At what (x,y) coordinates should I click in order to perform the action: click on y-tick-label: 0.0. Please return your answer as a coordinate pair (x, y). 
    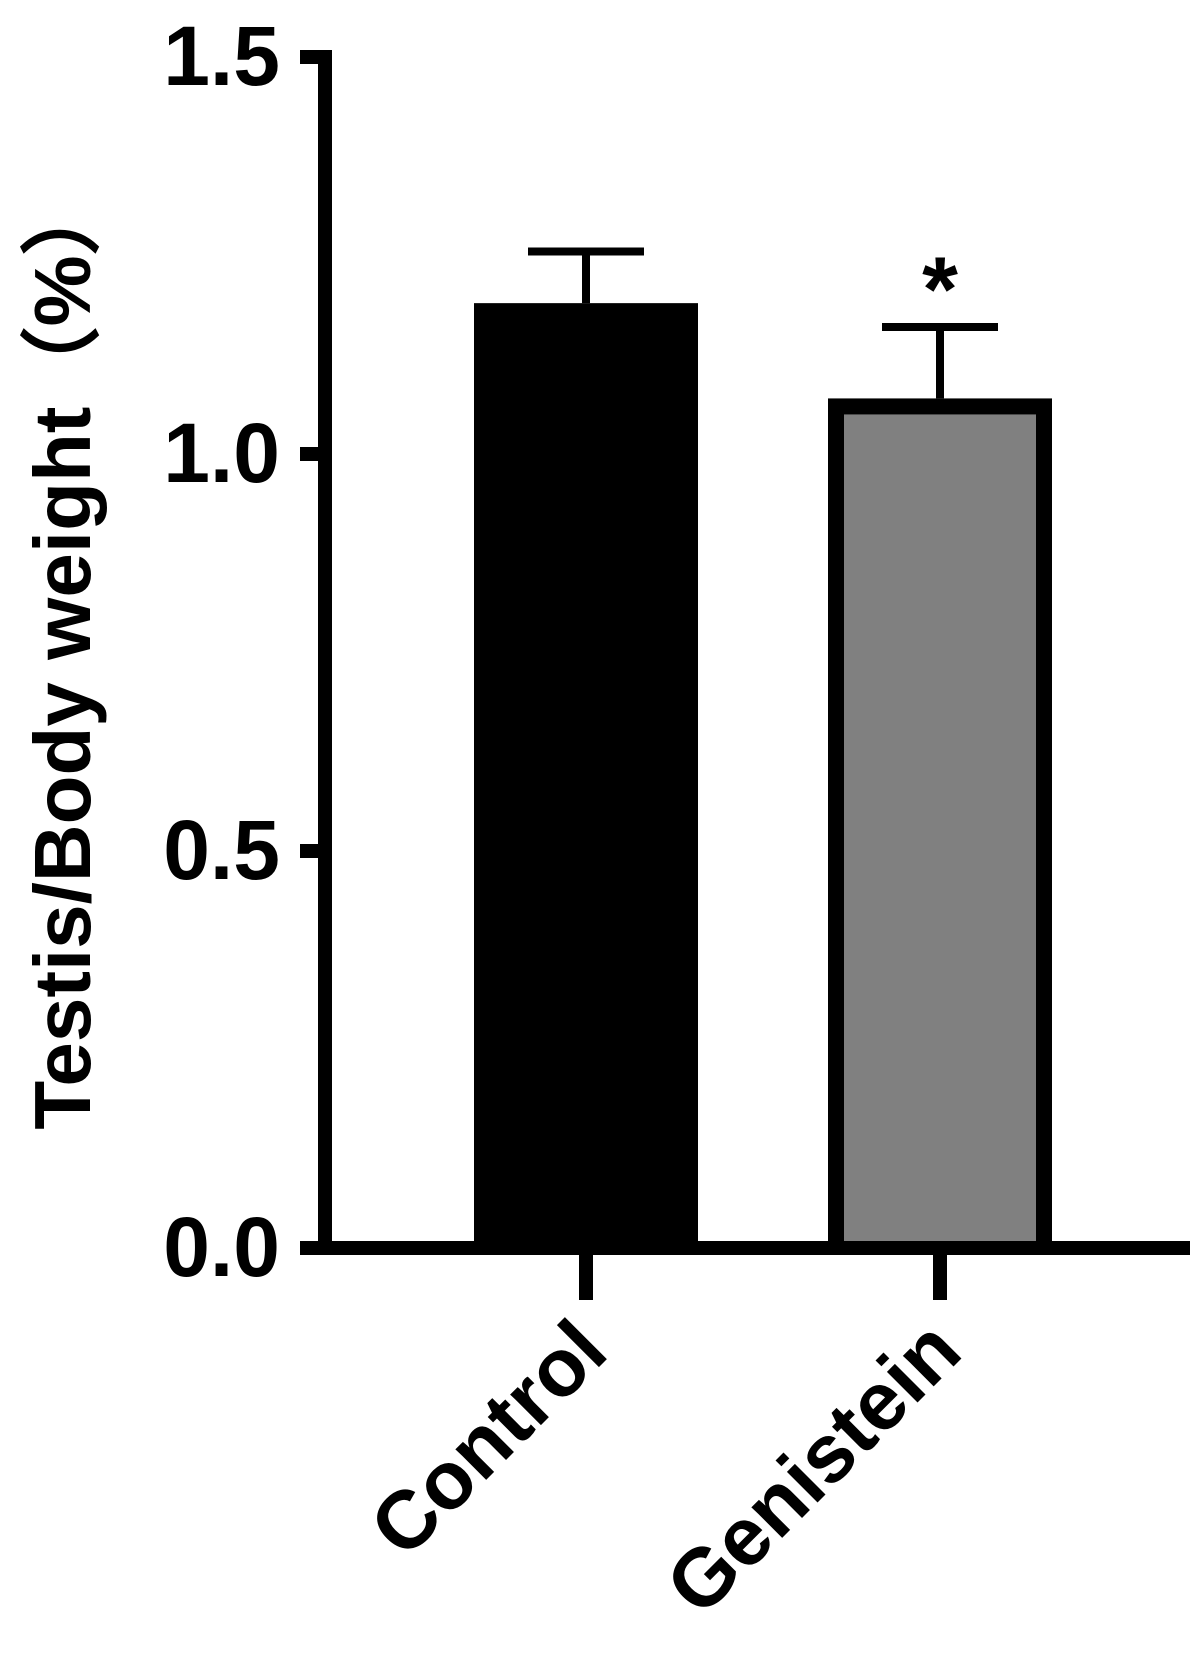
    Looking at the image, I should click on (221, 1247).